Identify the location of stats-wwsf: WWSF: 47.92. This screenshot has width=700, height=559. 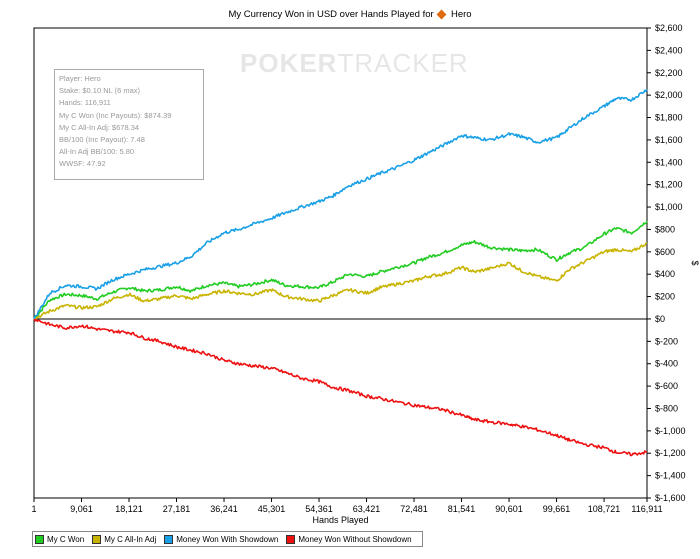
(82, 164).